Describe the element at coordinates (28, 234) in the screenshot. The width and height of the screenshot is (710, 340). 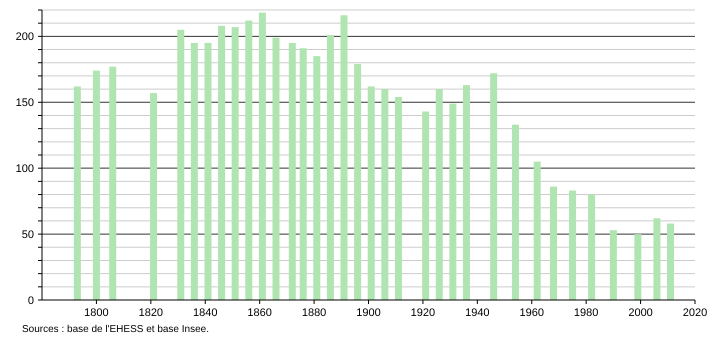
I see `y-tick-label: 50` at that location.